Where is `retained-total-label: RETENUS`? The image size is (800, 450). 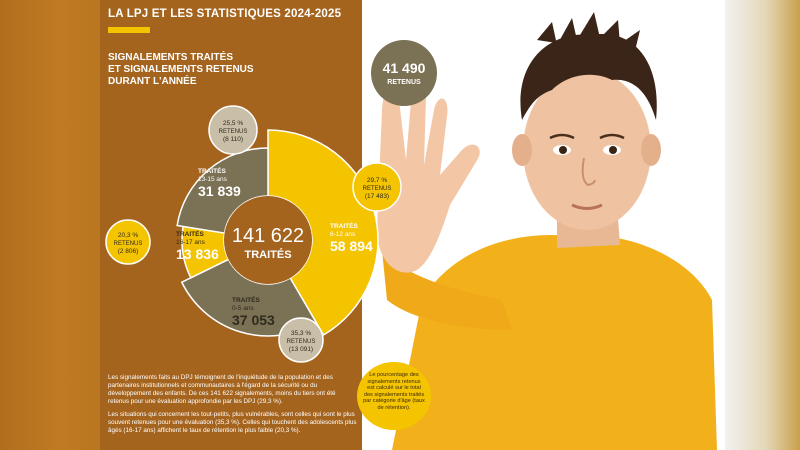 retained-total-label: RETENUS is located at coordinates (404, 82).